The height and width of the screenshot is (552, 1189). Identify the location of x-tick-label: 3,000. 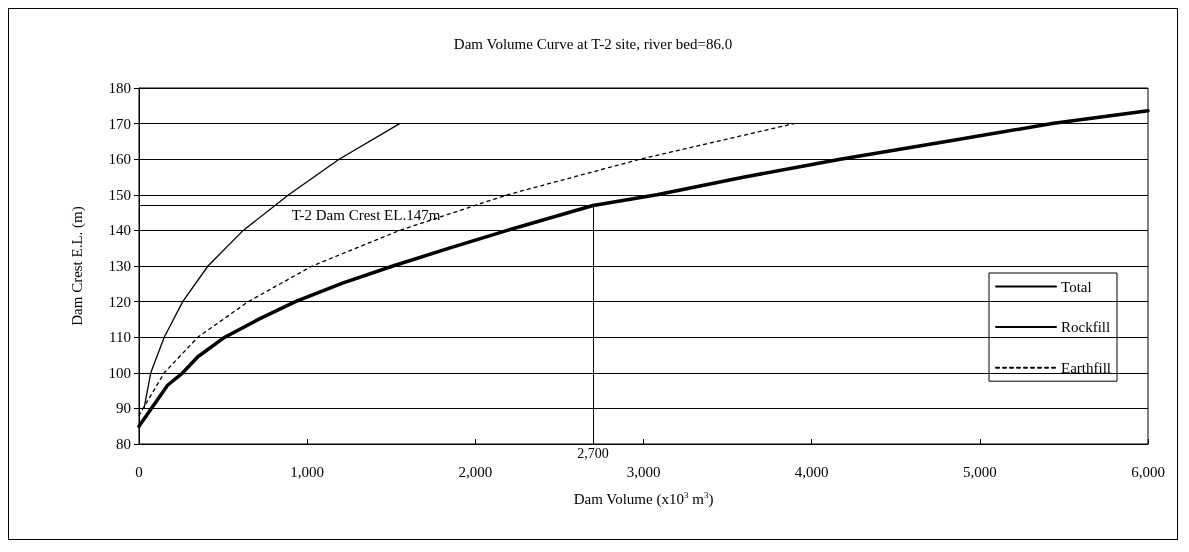
(643, 471).